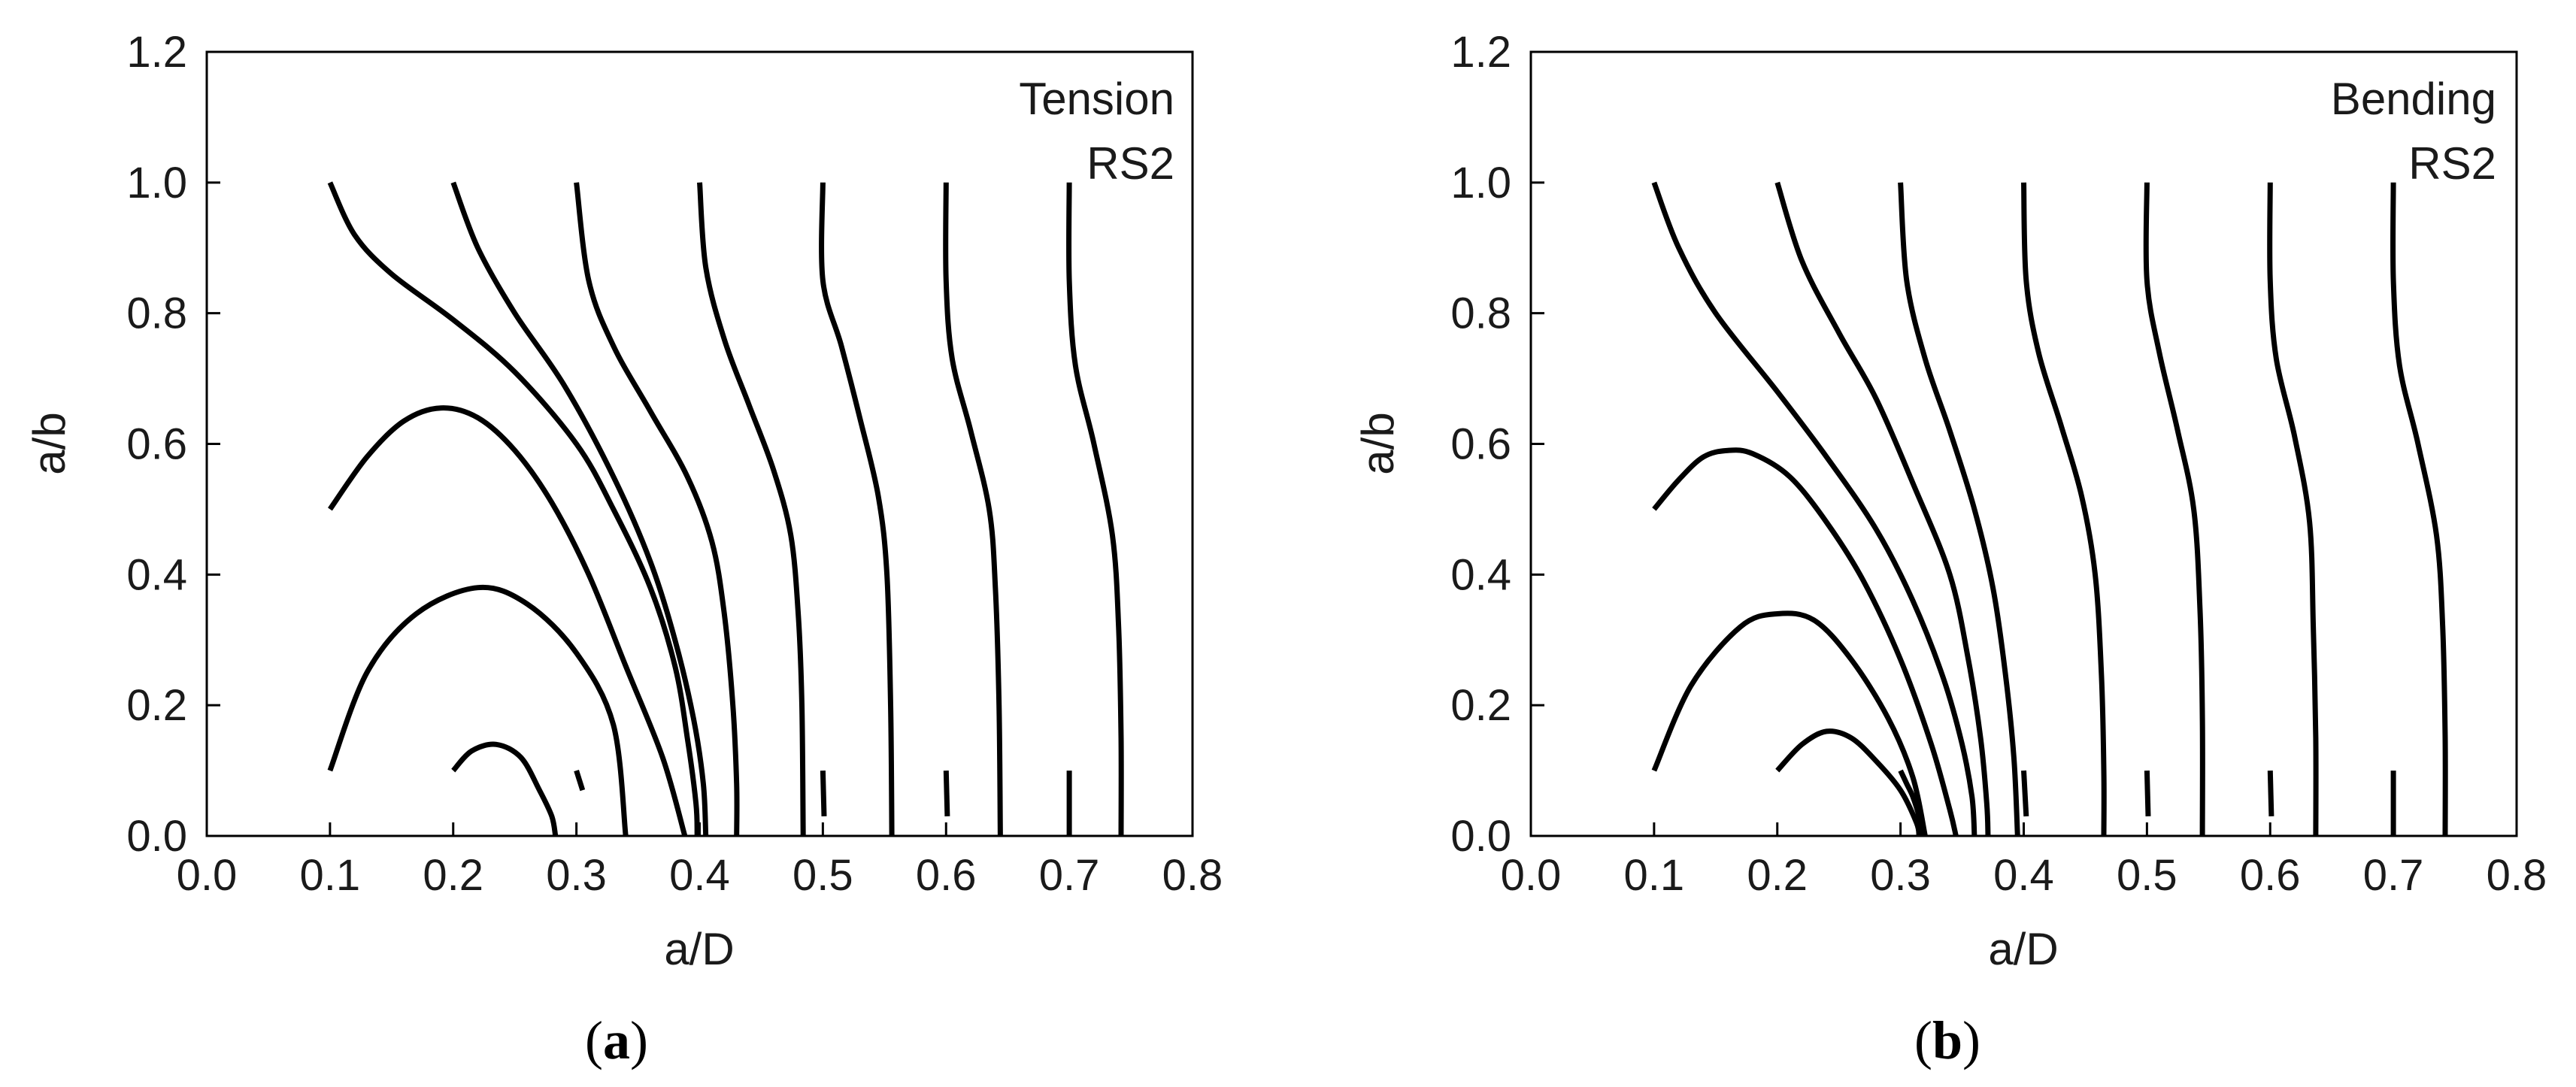 Image resolution: width=2576 pixels, height=1087 pixels. I want to click on x-tick-labels-b: 0.0 0.1 0.2 0.3 0.4 0.5 0.6 0.7 0.8, so click(2024, 875).